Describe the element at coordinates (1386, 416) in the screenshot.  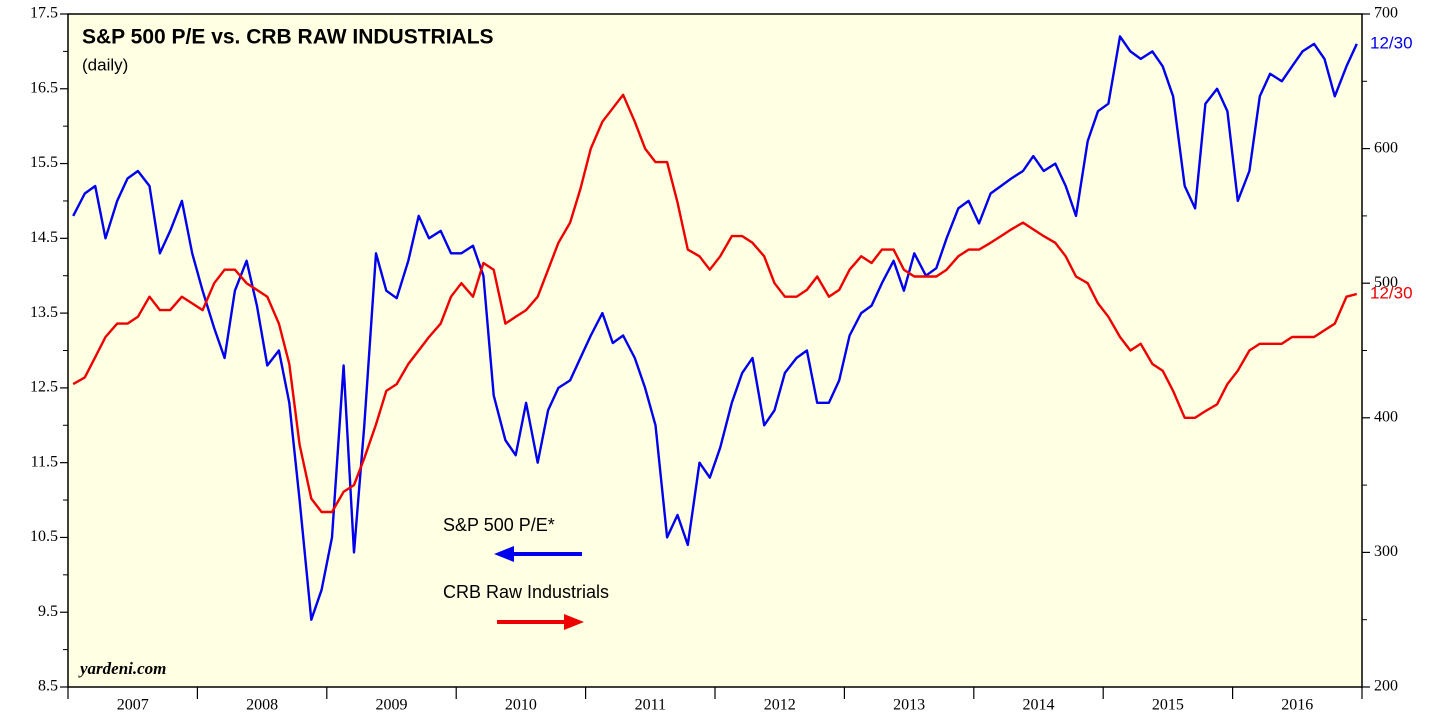
I see `y2-tick-label: 400` at that location.